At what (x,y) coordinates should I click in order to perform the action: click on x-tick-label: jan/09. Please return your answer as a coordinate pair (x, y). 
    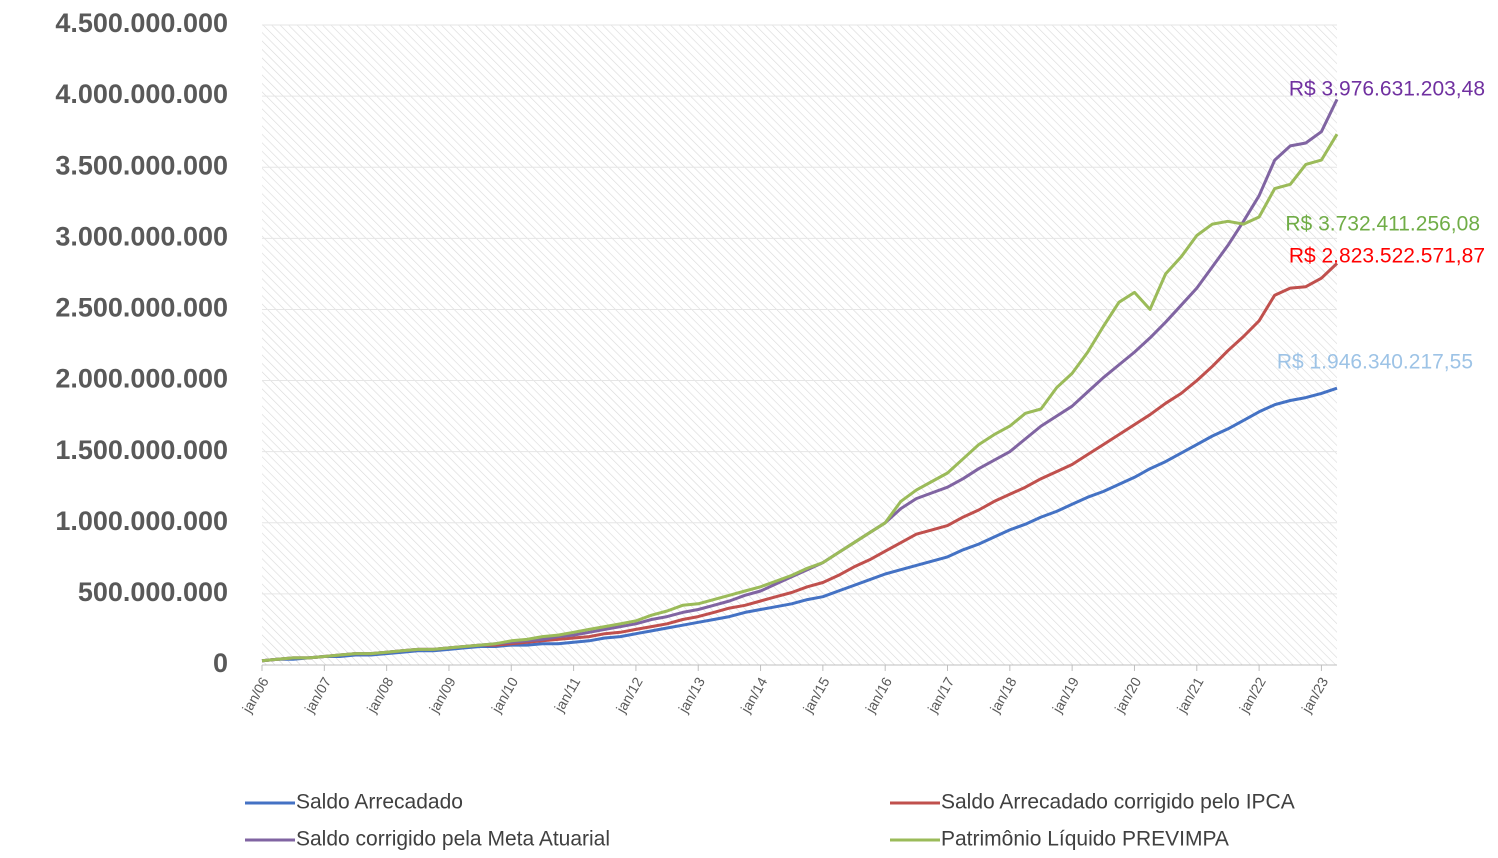
    Looking at the image, I should click on (442, 695).